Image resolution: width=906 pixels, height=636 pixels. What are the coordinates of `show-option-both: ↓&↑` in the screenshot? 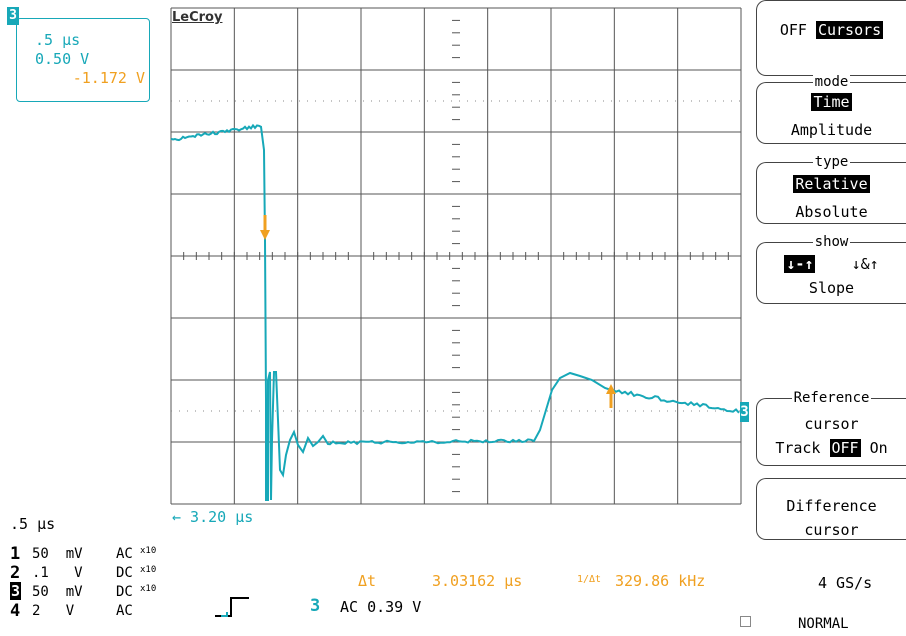 It's located at (865, 264).